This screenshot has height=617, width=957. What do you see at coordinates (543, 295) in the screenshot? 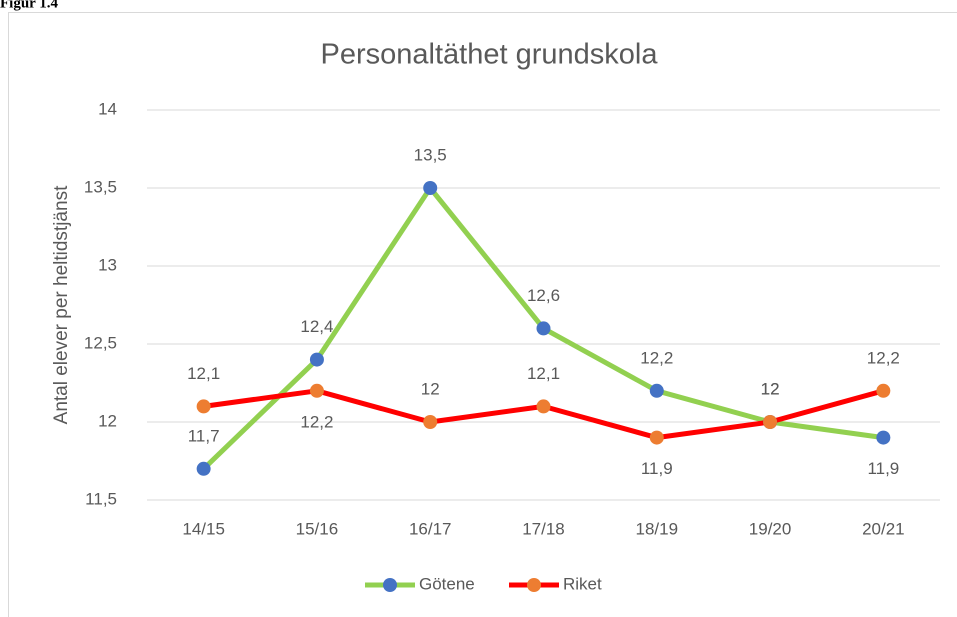
I see `data-label: 12,6` at bounding box center [543, 295].